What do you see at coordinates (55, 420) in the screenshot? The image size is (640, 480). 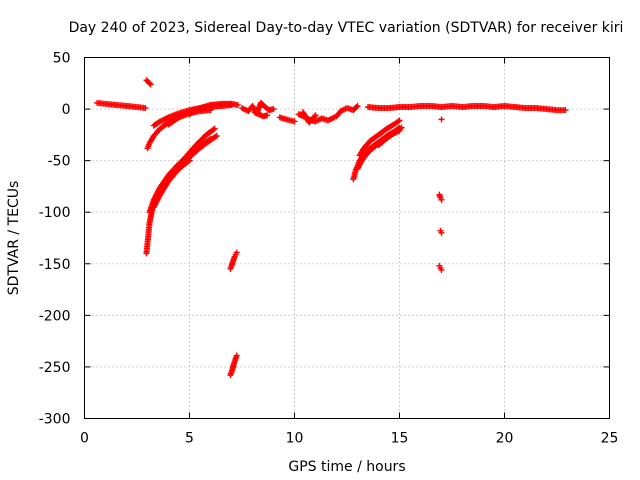 I see `y-tick-label: -300` at bounding box center [55, 420].